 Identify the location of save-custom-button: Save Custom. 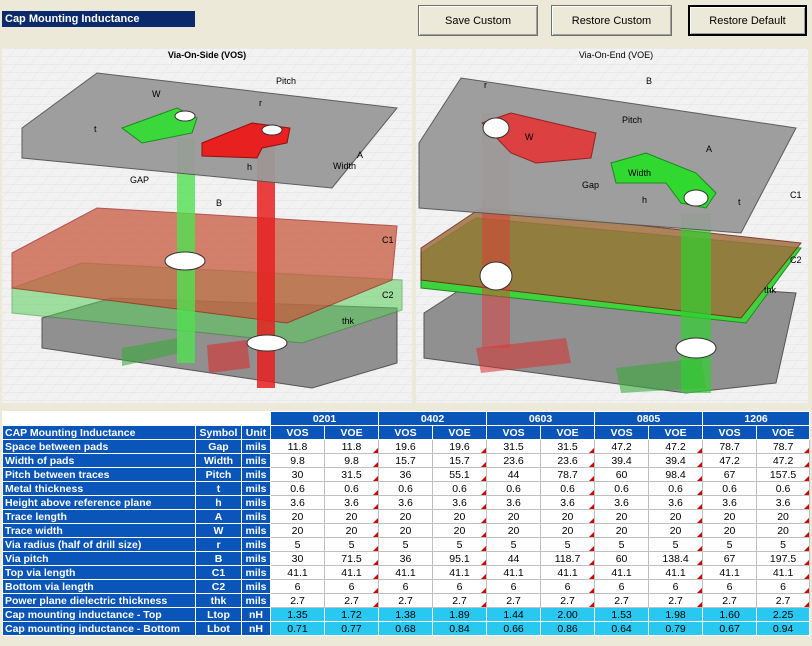
(478, 20).